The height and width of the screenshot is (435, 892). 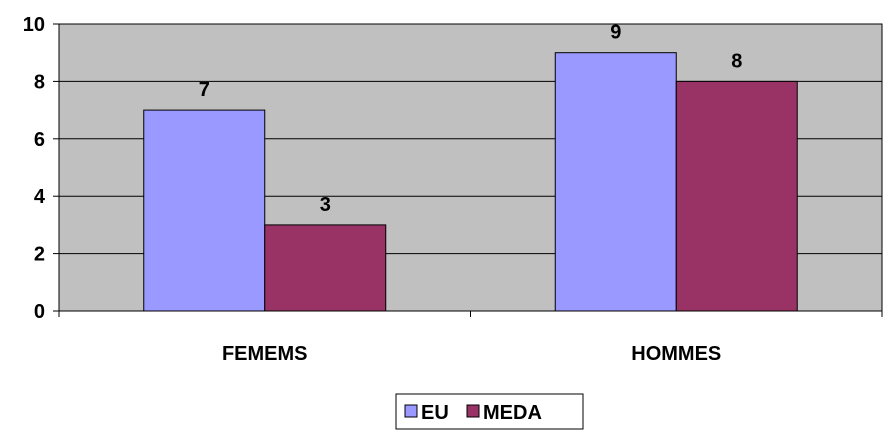 What do you see at coordinates (615, 33) in the screenshot?
I see `data-label: 9` at bounding box center [615, 33].